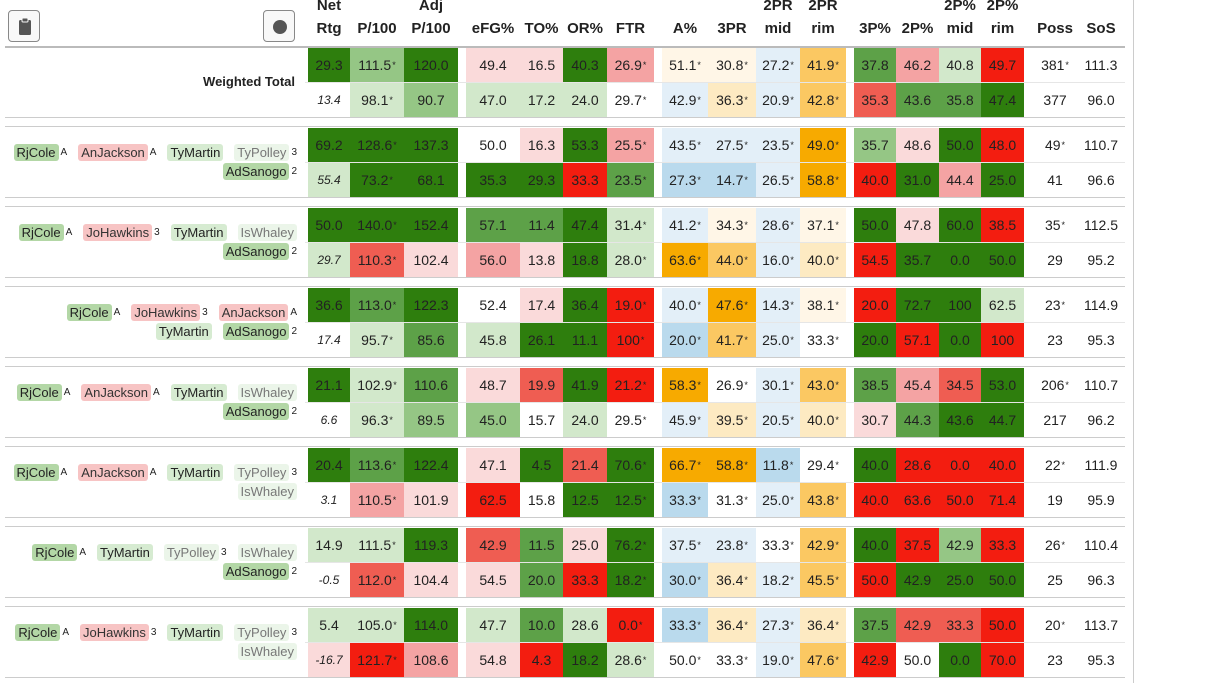 The image size is (1213, 683). What do you see at coordinates (151, 472) in the screenshot?
I see `lineup-line: RjCole A AnJackson A TyMartin TyPolley 3` at bounding box center [151, 472].